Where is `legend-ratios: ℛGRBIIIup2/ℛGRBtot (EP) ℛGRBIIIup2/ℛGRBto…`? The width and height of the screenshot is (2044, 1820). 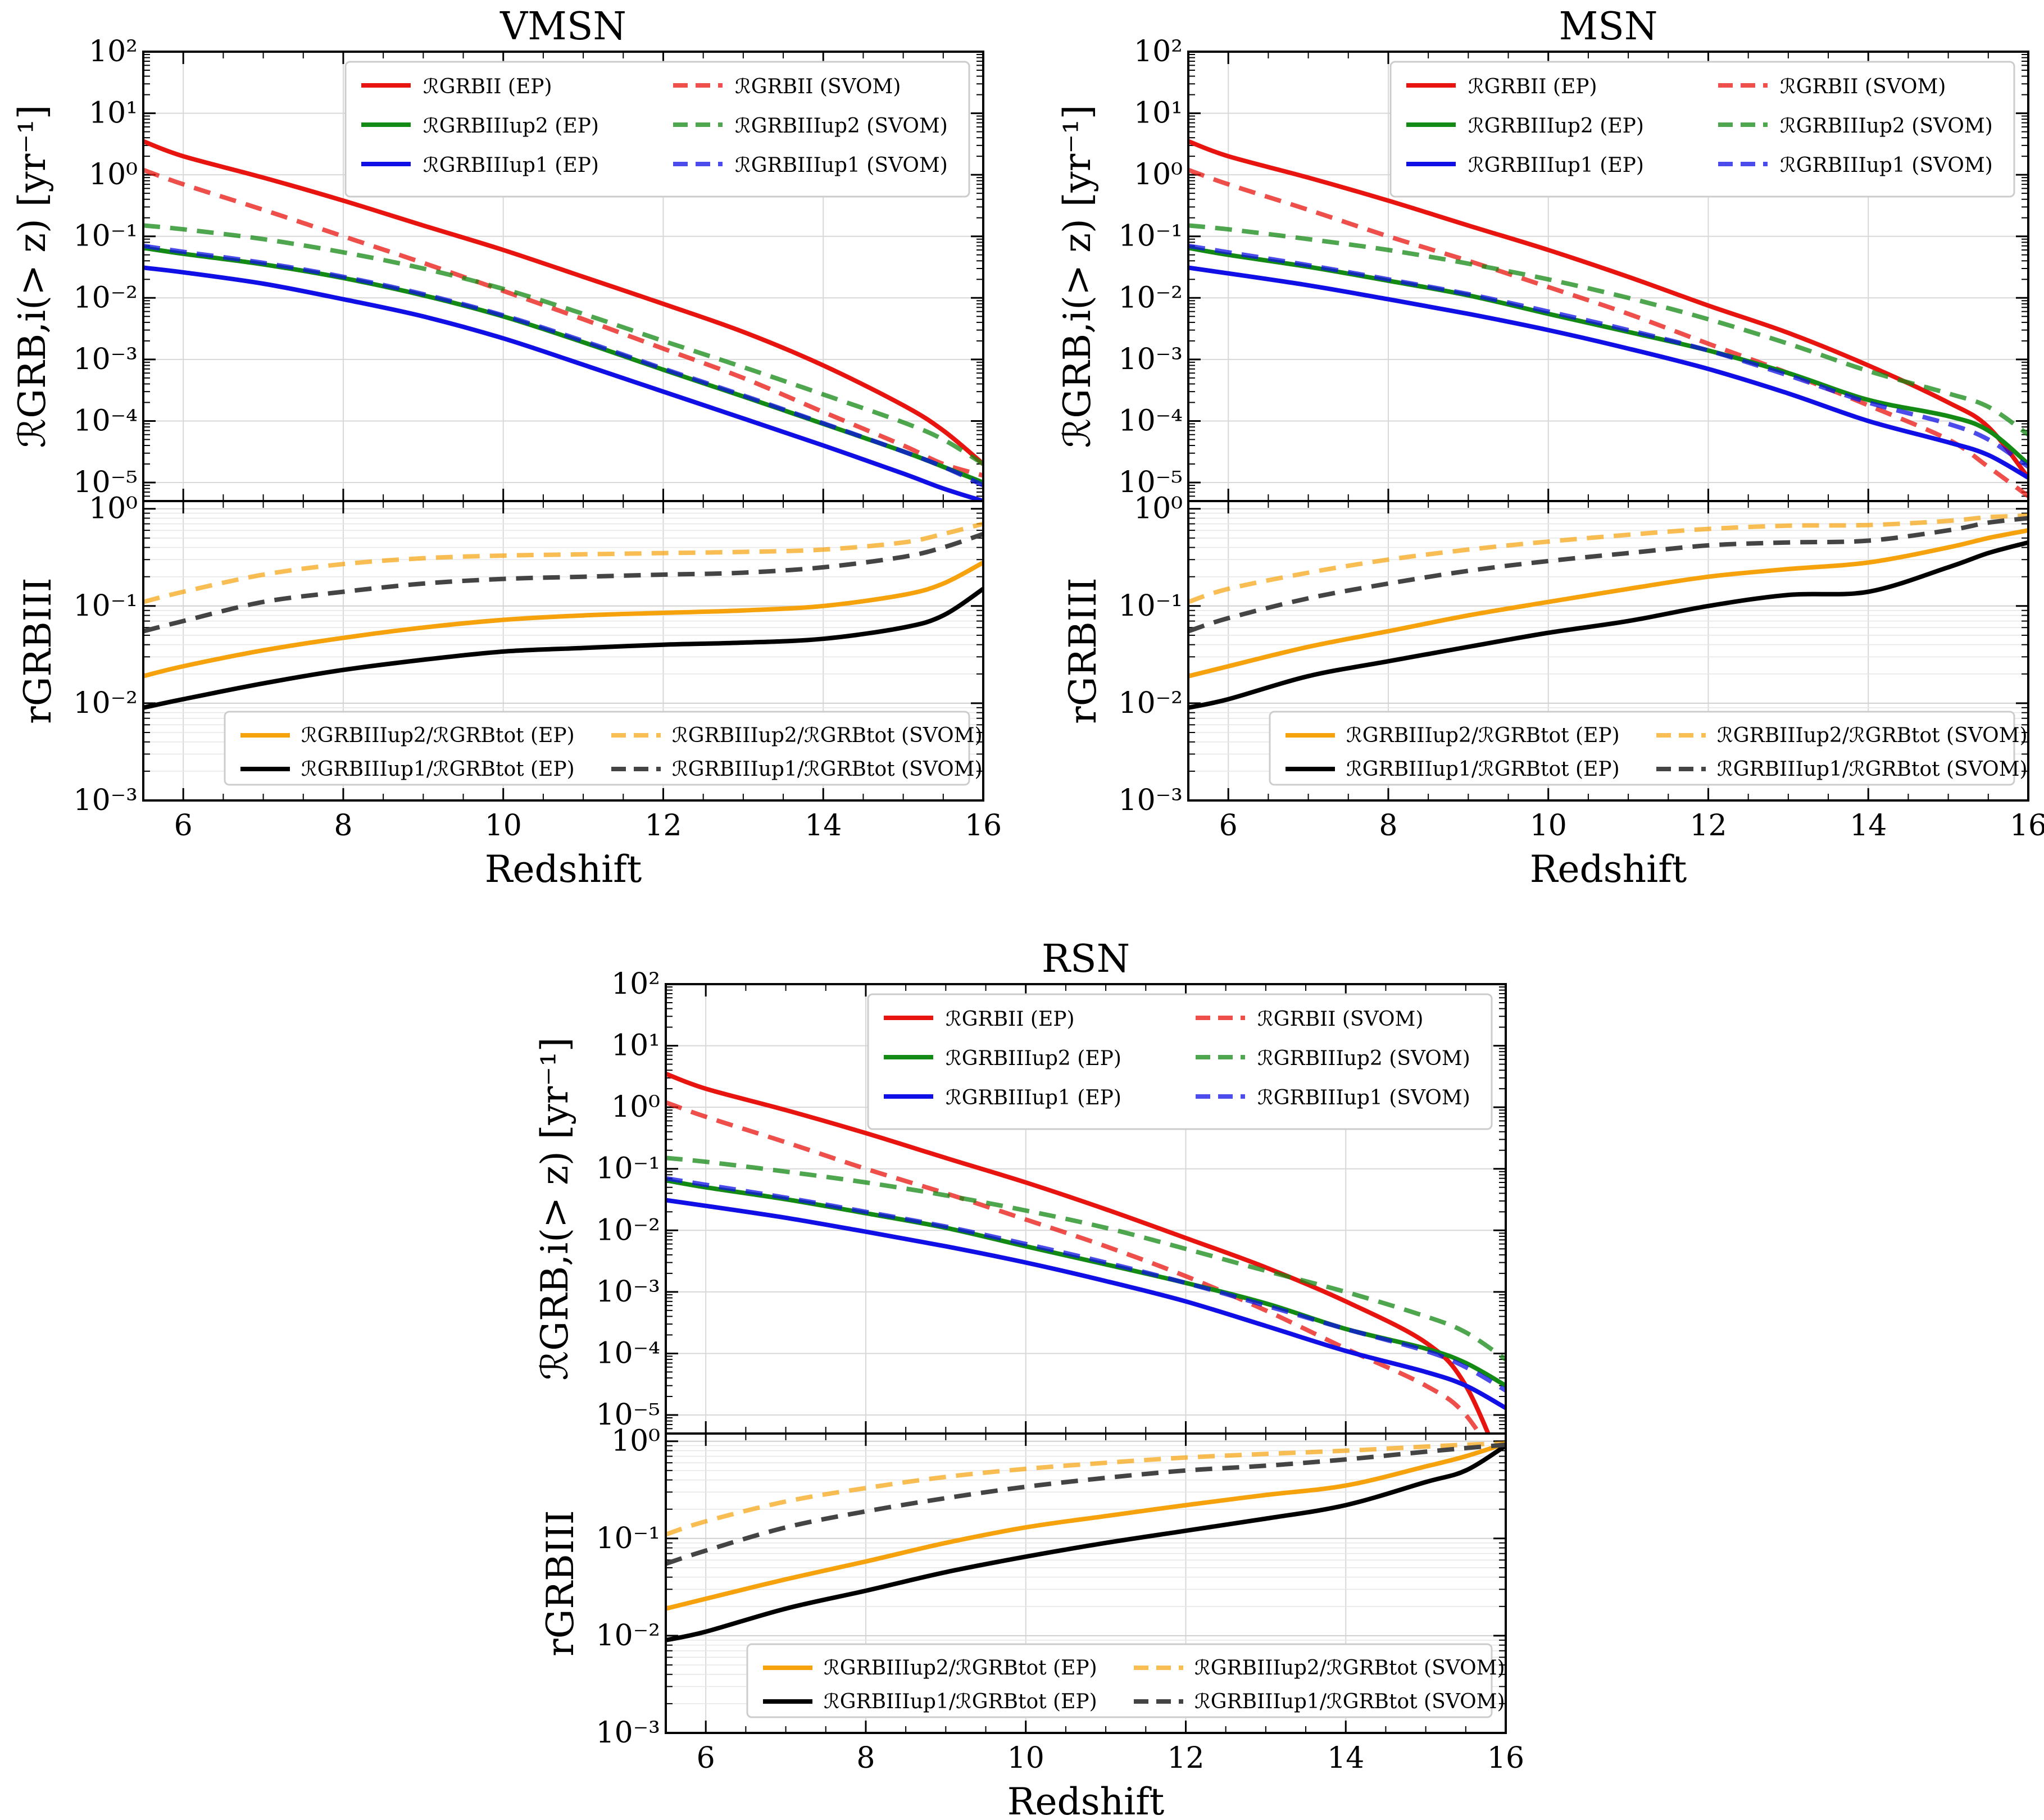
legend-ratios: ℛGRBIIIup2/ℛGRBtot (EP) ℛGRBIIIup2/ℛGRBto… is located at coordinates (1648, 748).